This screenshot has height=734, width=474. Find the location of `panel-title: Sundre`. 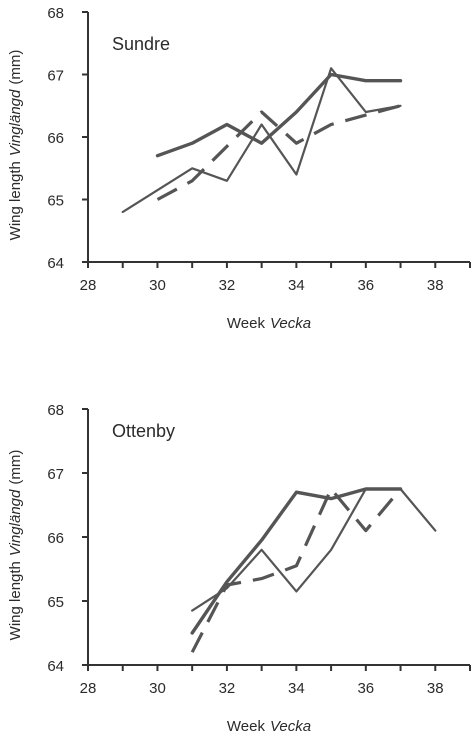

panel-title: Sundre is located at coordinates (141, 44).